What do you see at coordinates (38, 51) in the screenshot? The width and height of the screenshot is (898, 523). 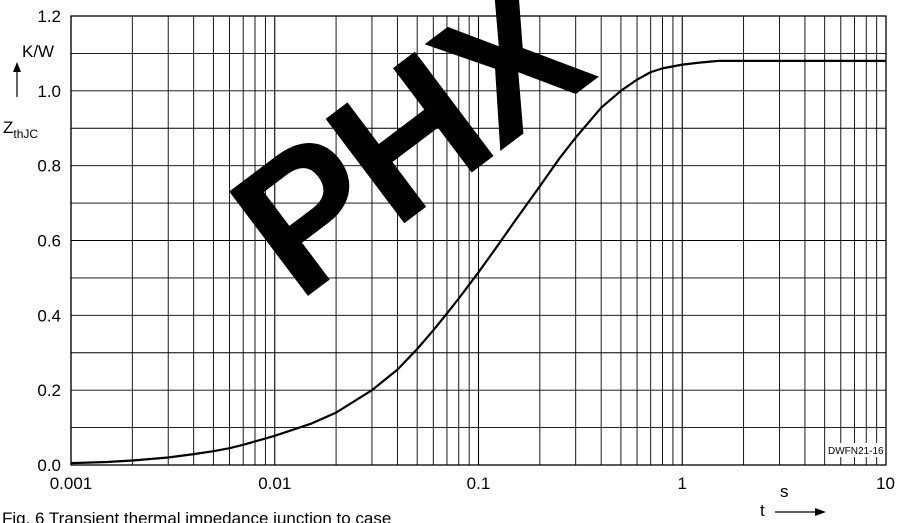 I see `y-unit-label: K/W` at bounding box center [38, 51].